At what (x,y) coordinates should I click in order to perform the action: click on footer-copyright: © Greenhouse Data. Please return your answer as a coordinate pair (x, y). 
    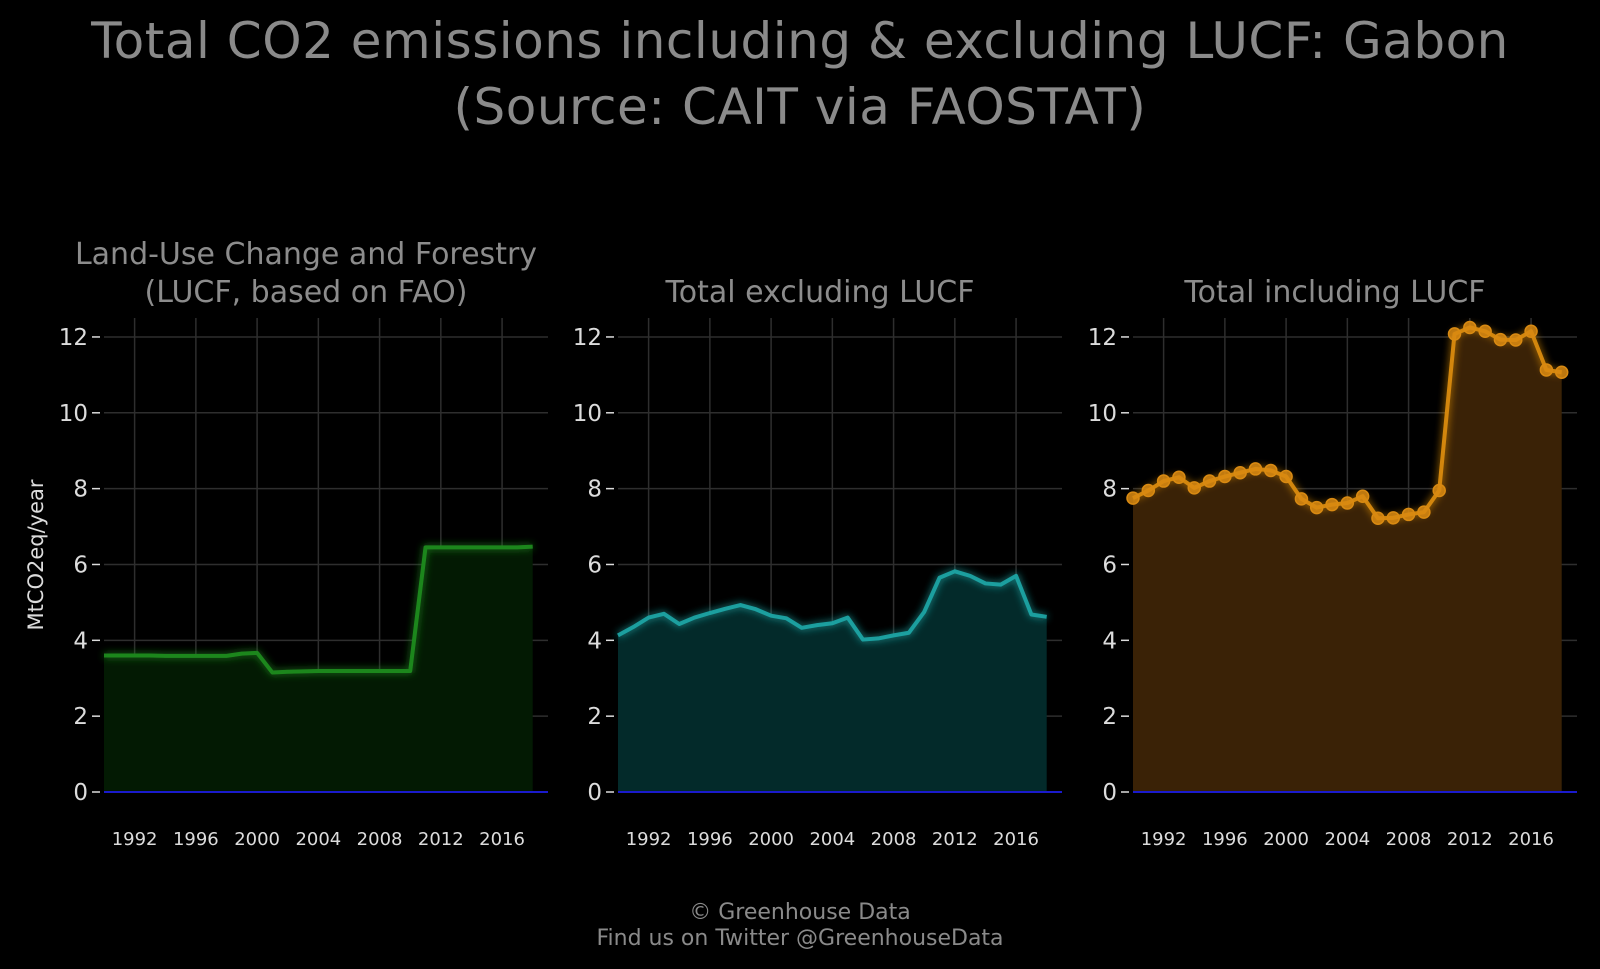
    Looking at the image, I should click on (800, 912).